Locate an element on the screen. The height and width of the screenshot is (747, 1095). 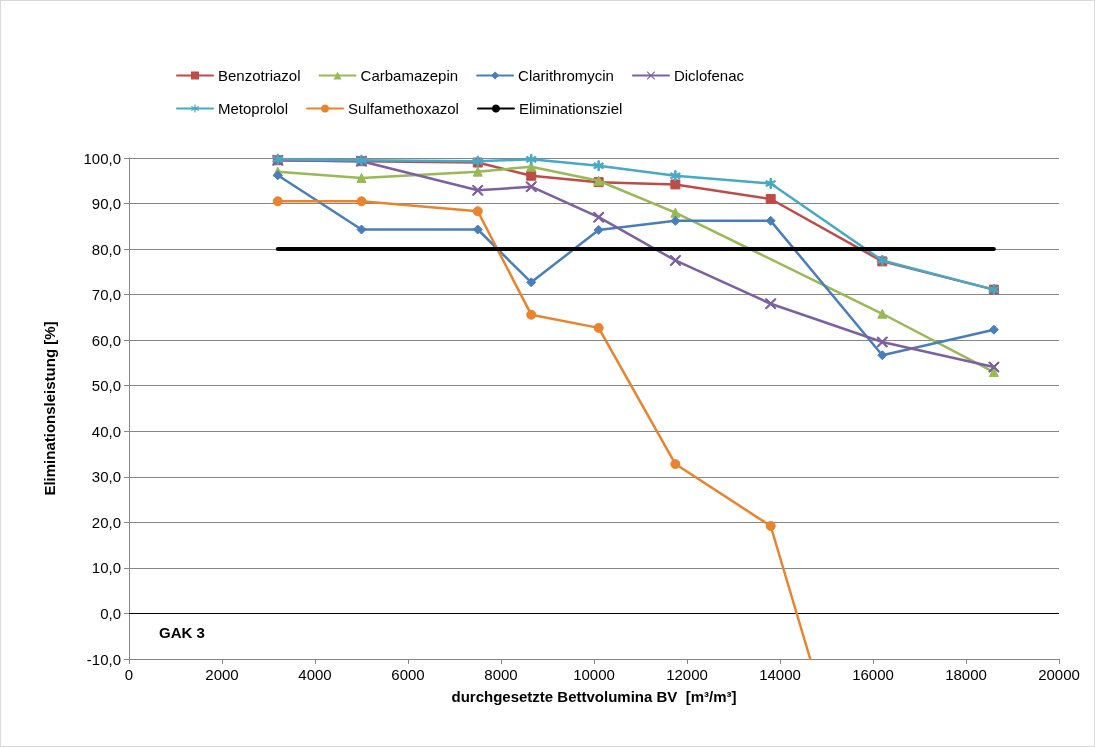
x-tick-label: 20000 is located at coordinates (1059, 674).